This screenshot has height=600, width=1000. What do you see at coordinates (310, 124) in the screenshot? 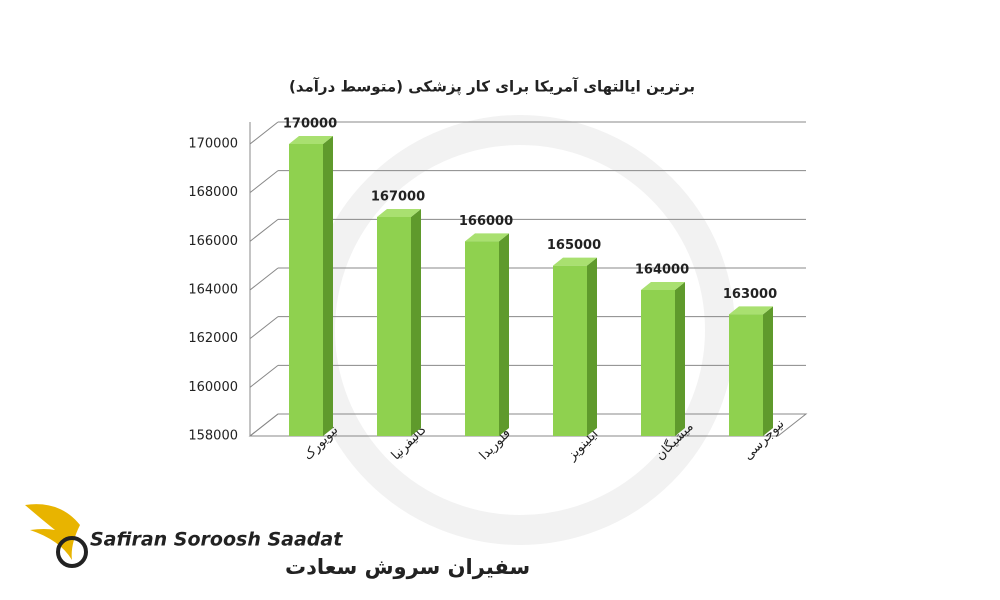
I see `value-label: 170000` at bounding box center [310, 124].